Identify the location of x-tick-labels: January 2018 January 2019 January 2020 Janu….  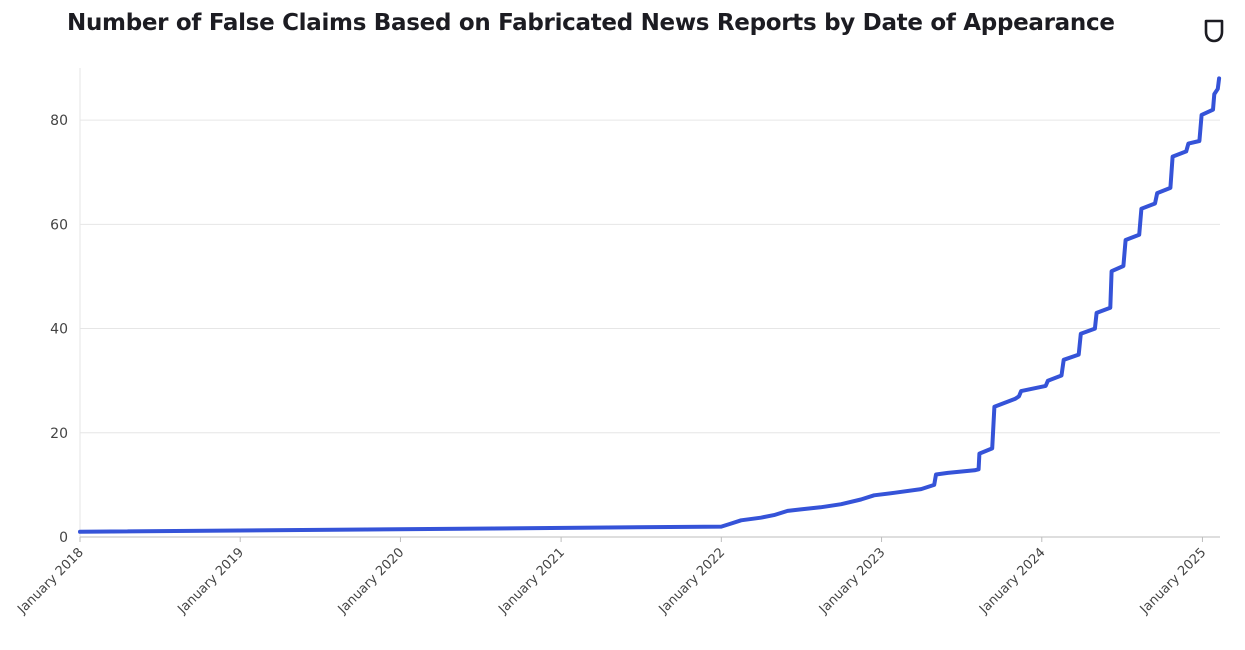
(611, 581).